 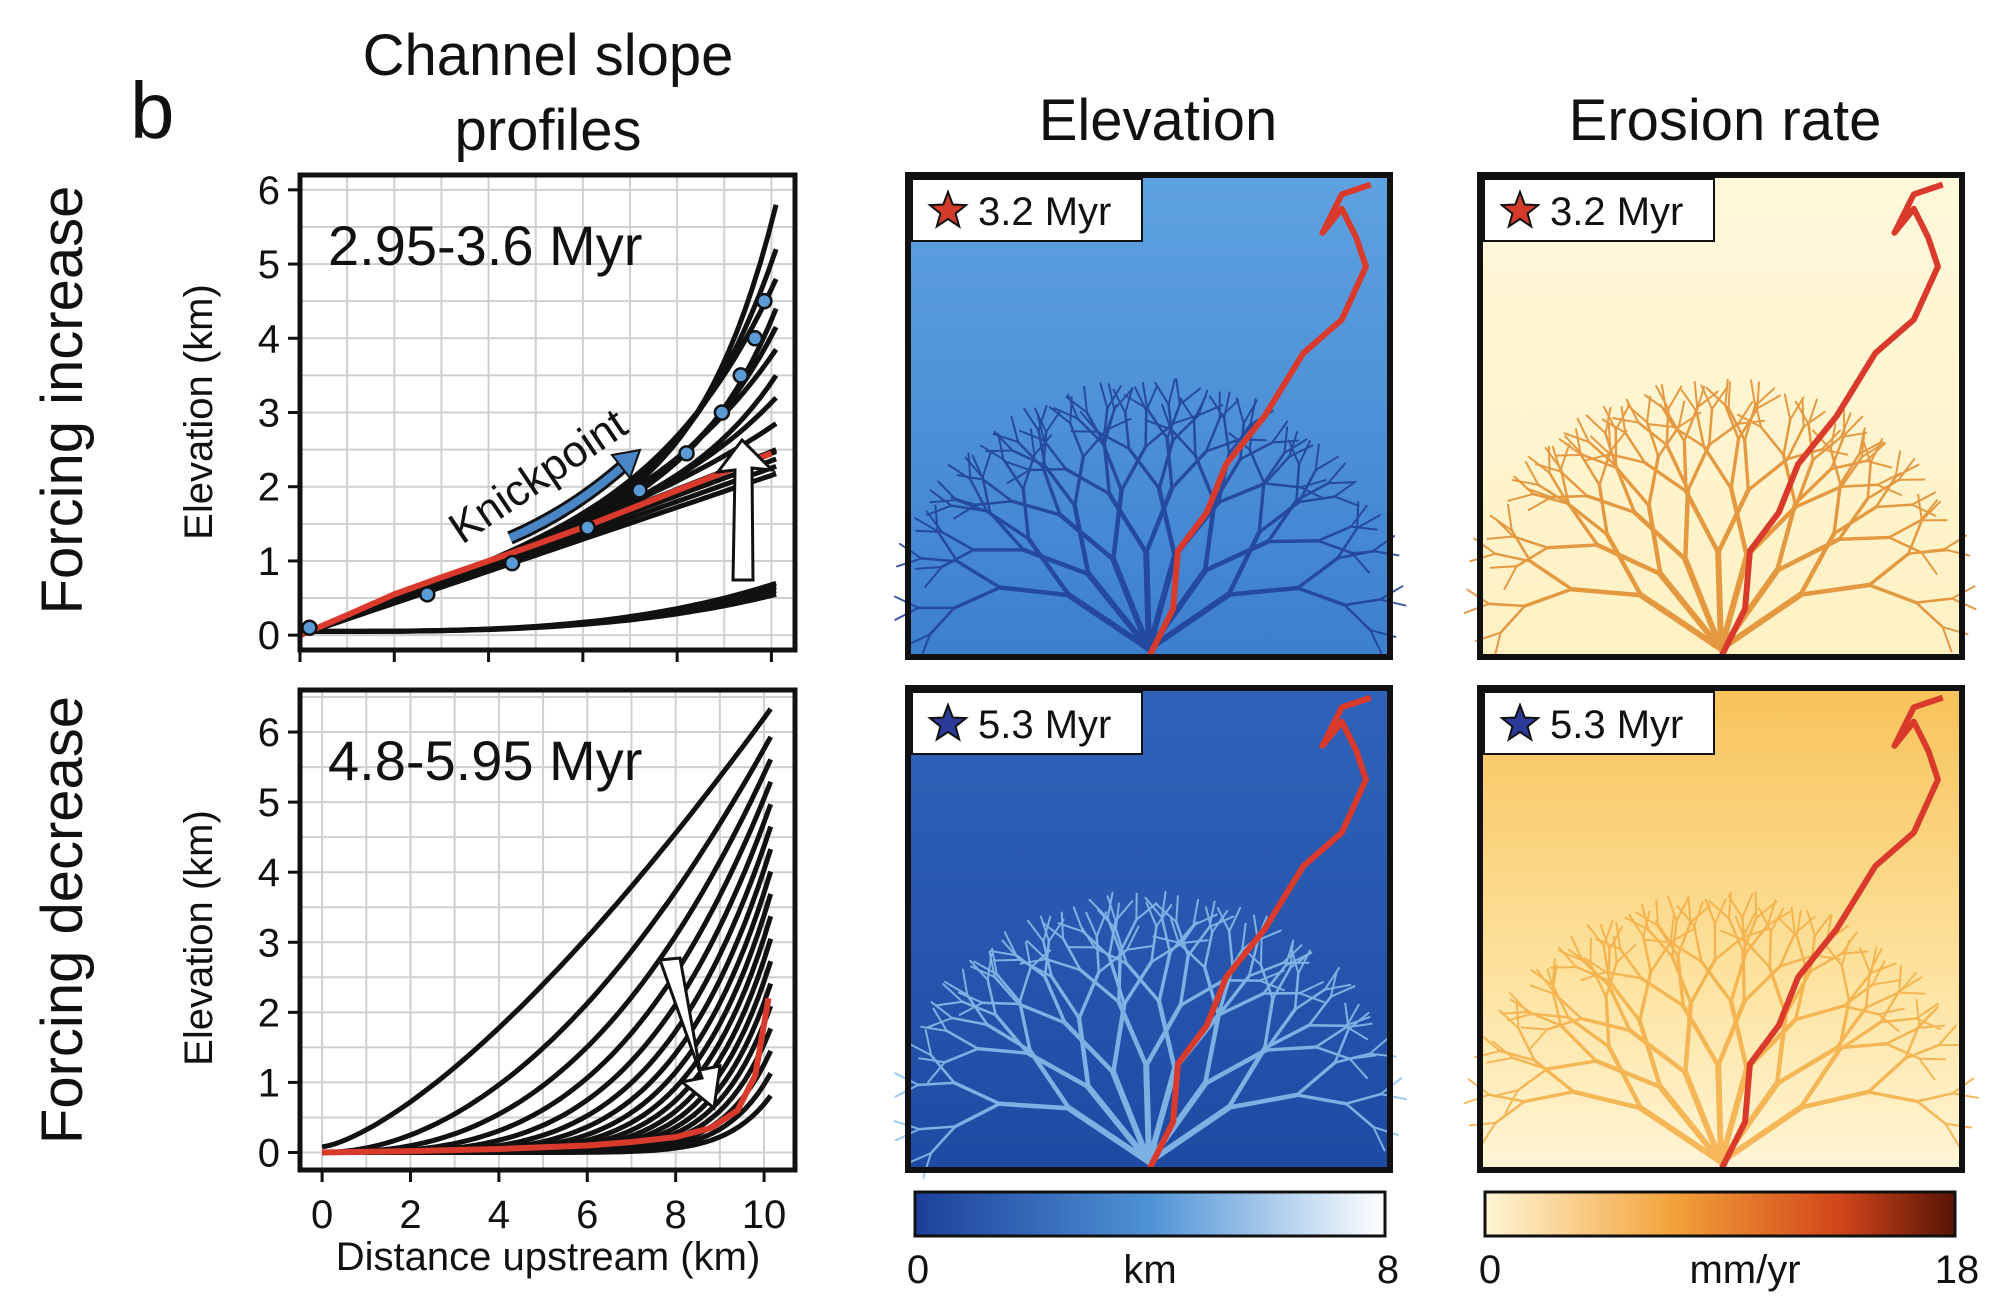 I want to click on colorbar-erosion-max: 18, so click(x=1957, y=1270).